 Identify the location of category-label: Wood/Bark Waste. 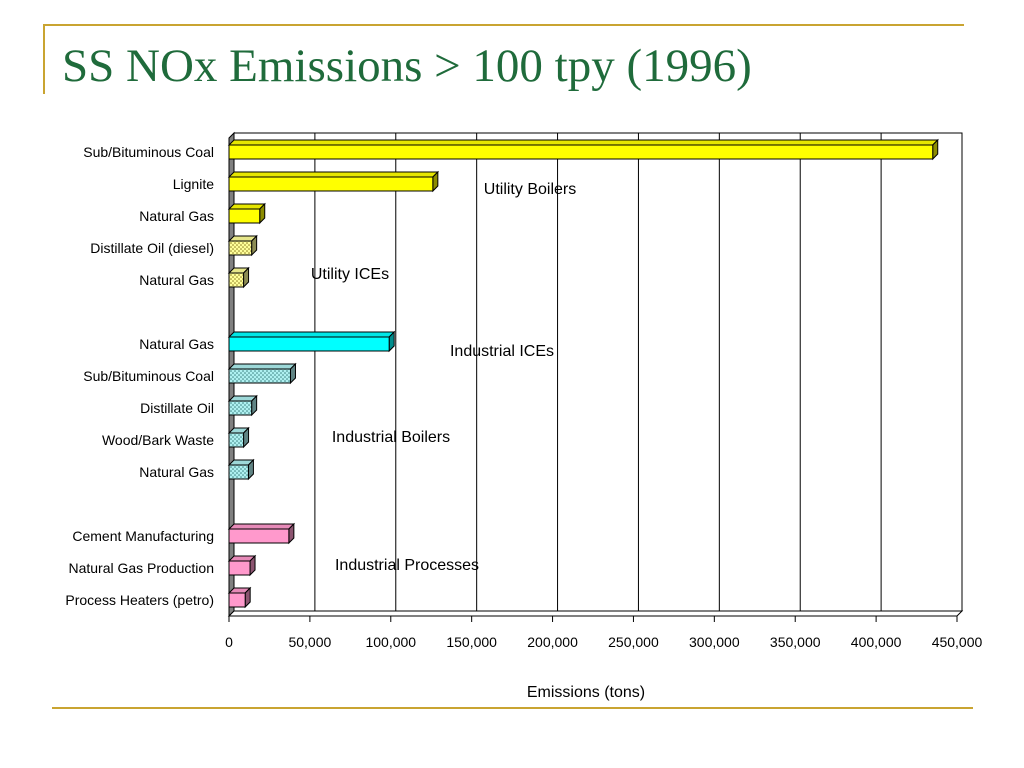
(158, 440).